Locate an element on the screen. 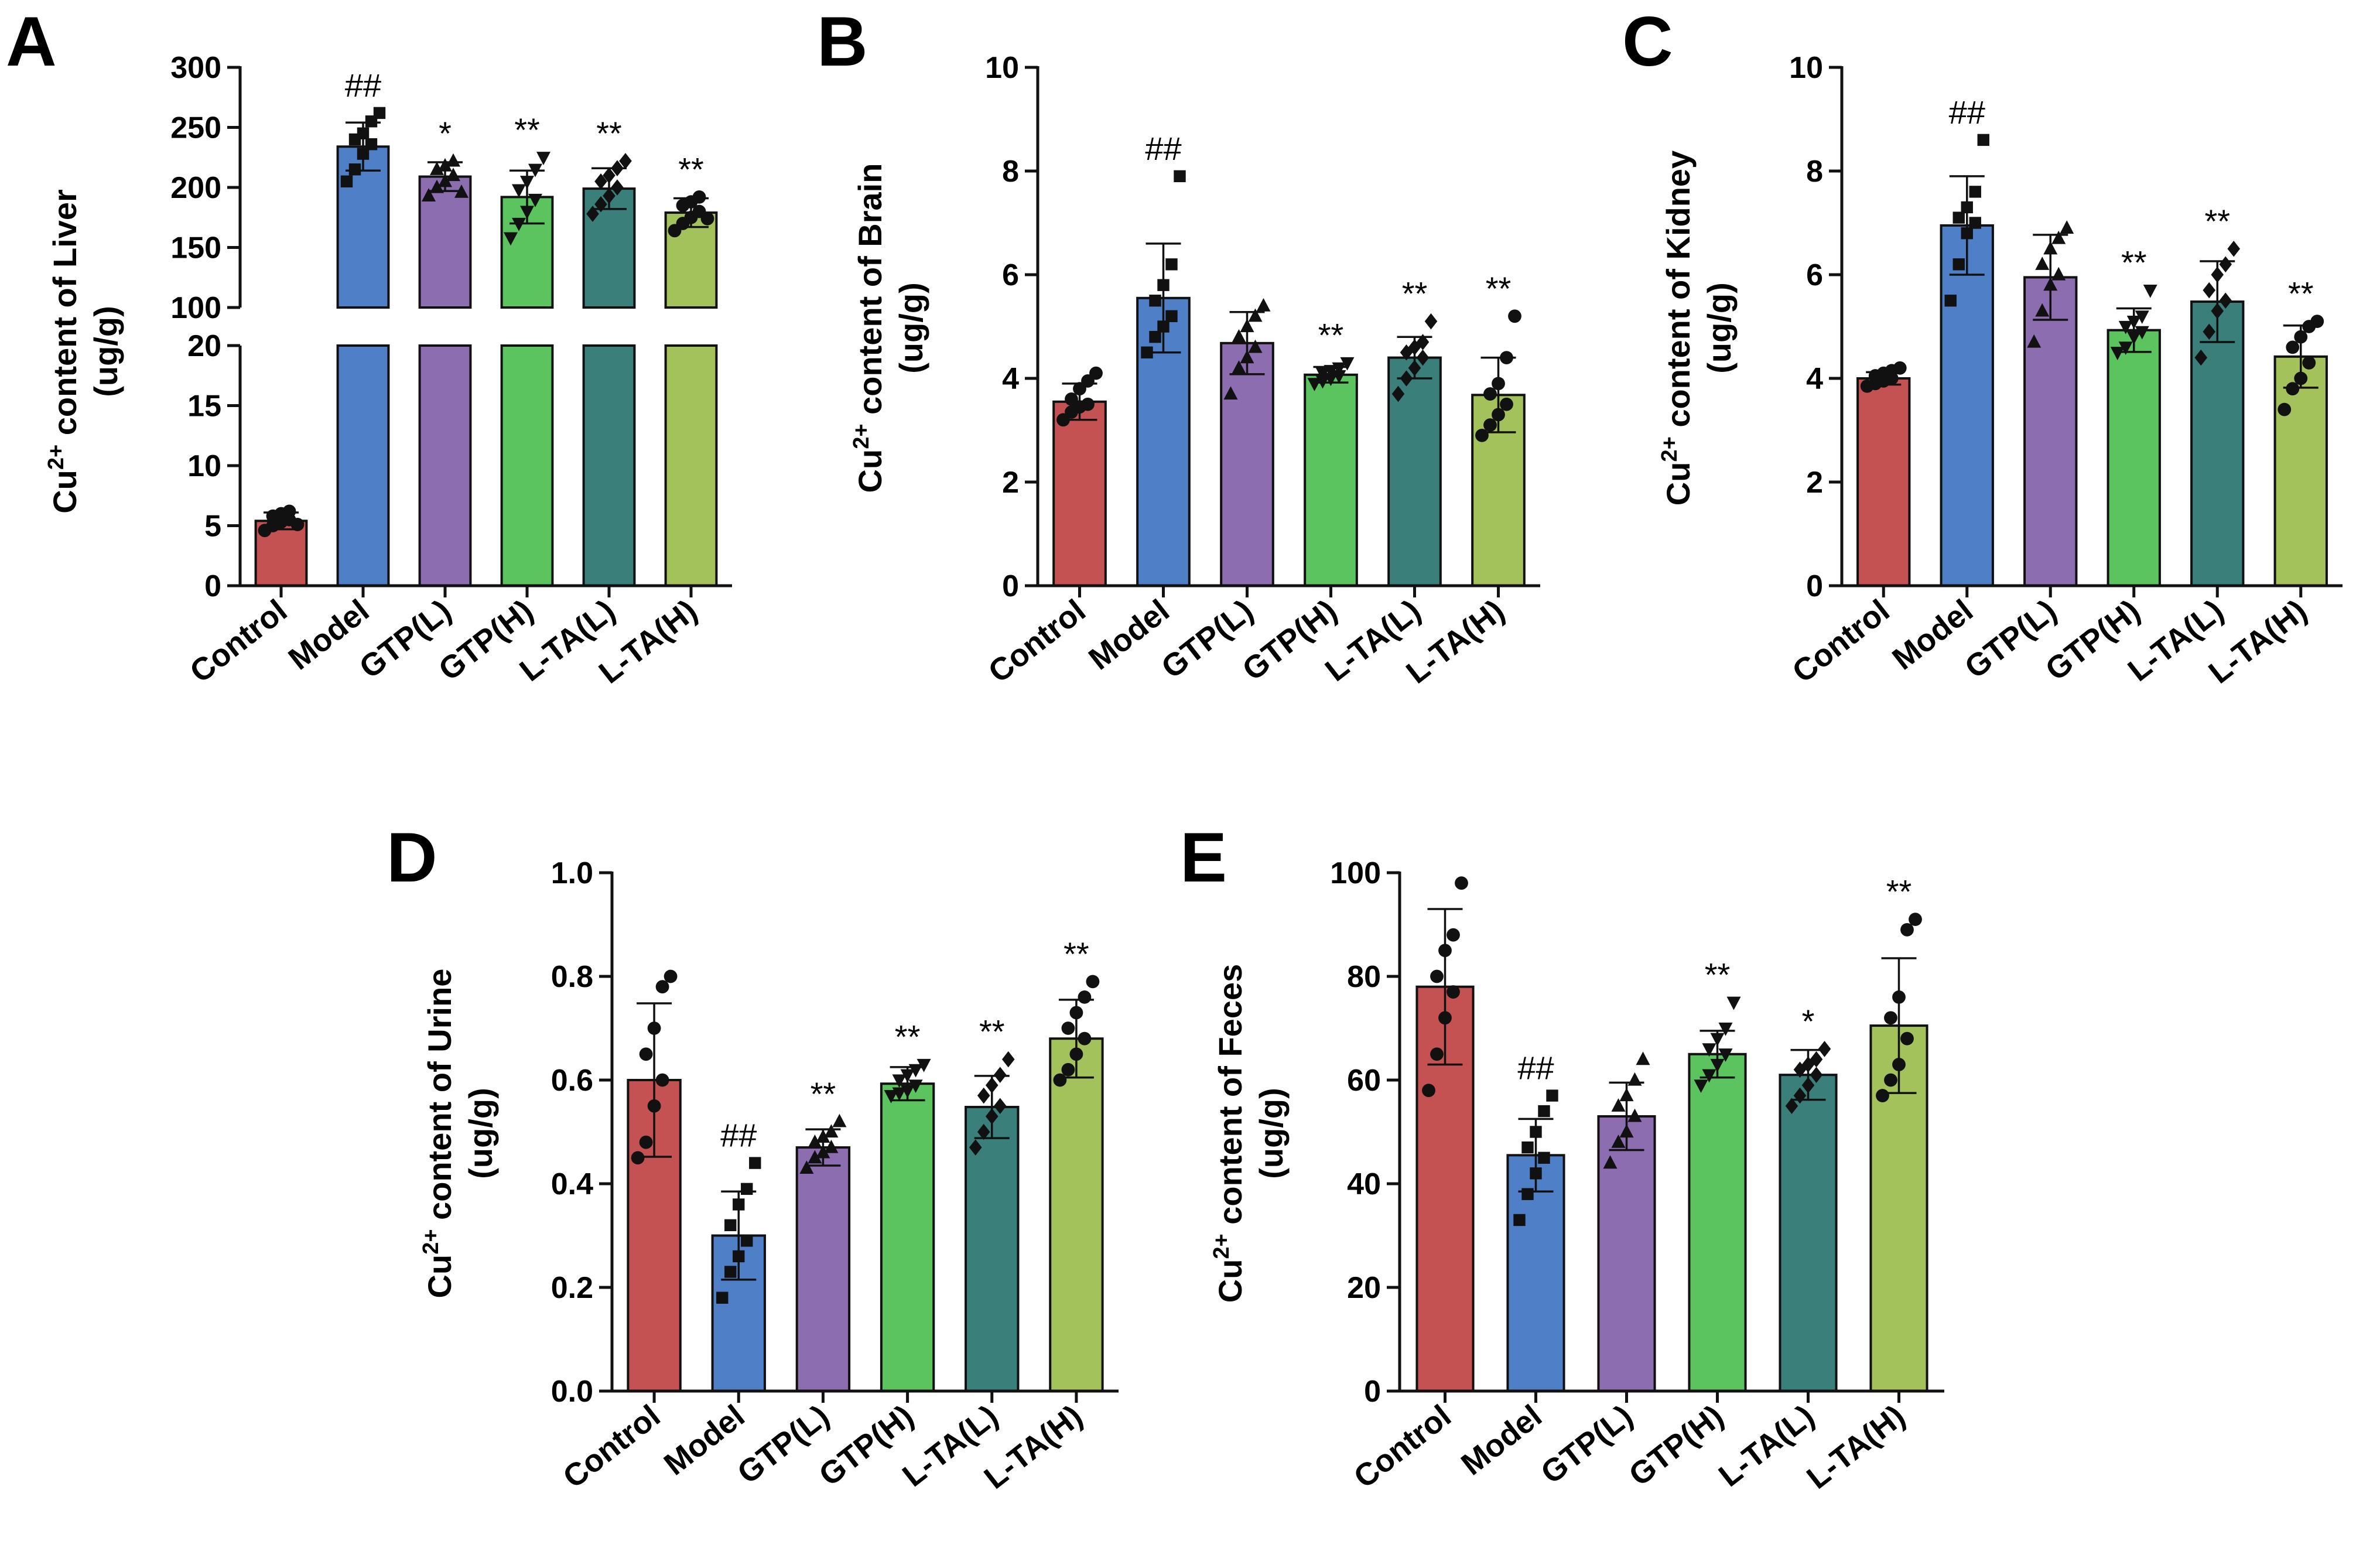 The image size is (2380, 1558). y-tick-label: 10 is located at coordinates (1002, 68).